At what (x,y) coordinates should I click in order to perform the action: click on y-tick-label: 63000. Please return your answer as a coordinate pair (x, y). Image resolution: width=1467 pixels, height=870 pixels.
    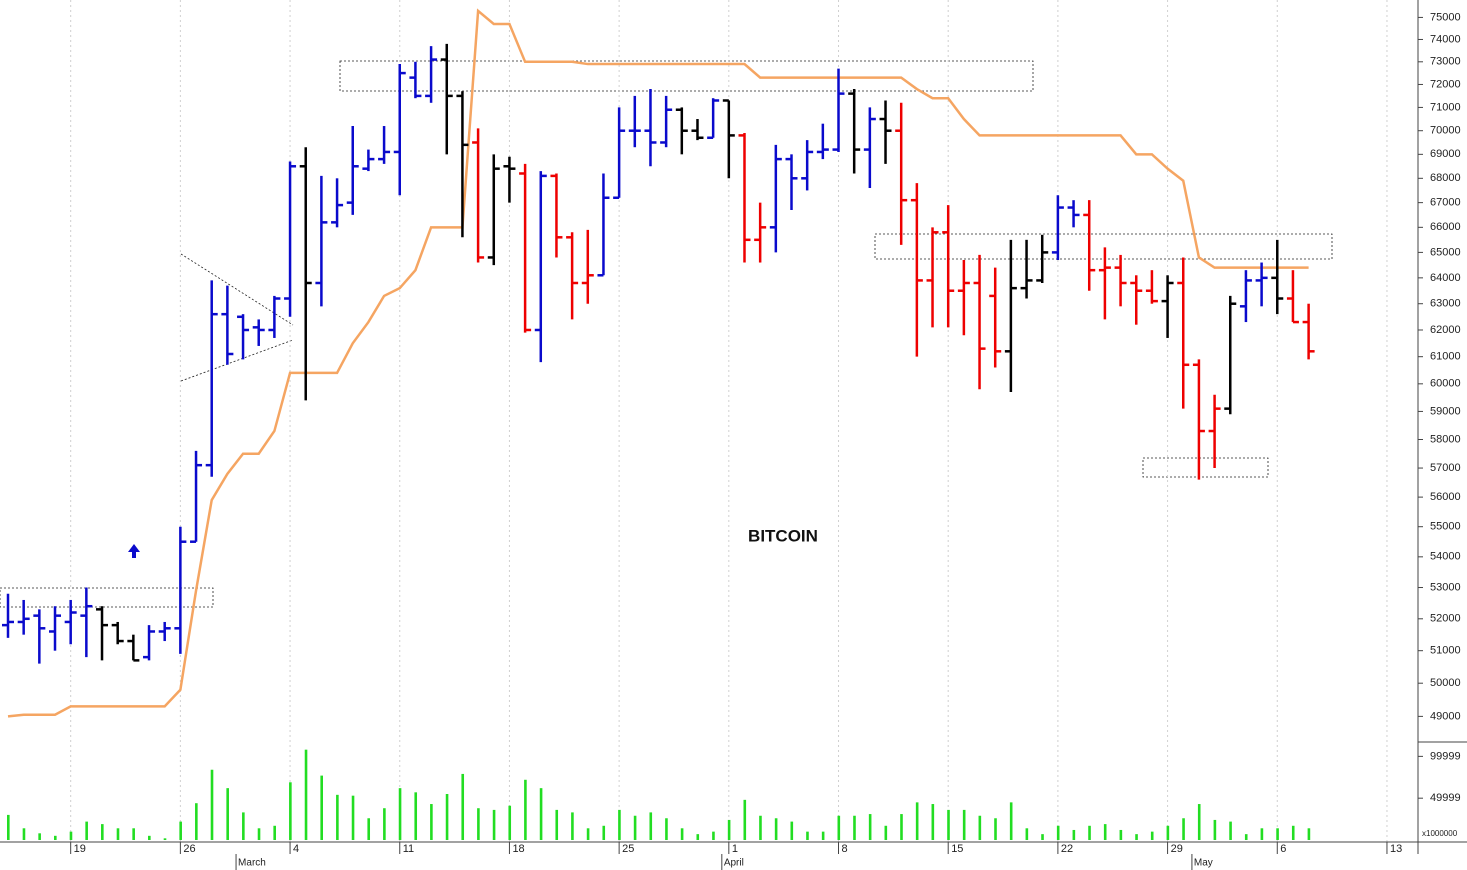
    Looking at the image, I should click on (1445, 304).